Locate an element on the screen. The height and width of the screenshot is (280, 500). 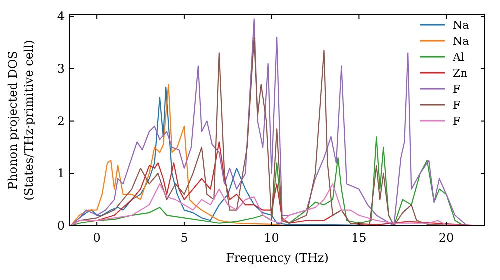
x-tick-label: 15 is located at coordinates (359, 238).